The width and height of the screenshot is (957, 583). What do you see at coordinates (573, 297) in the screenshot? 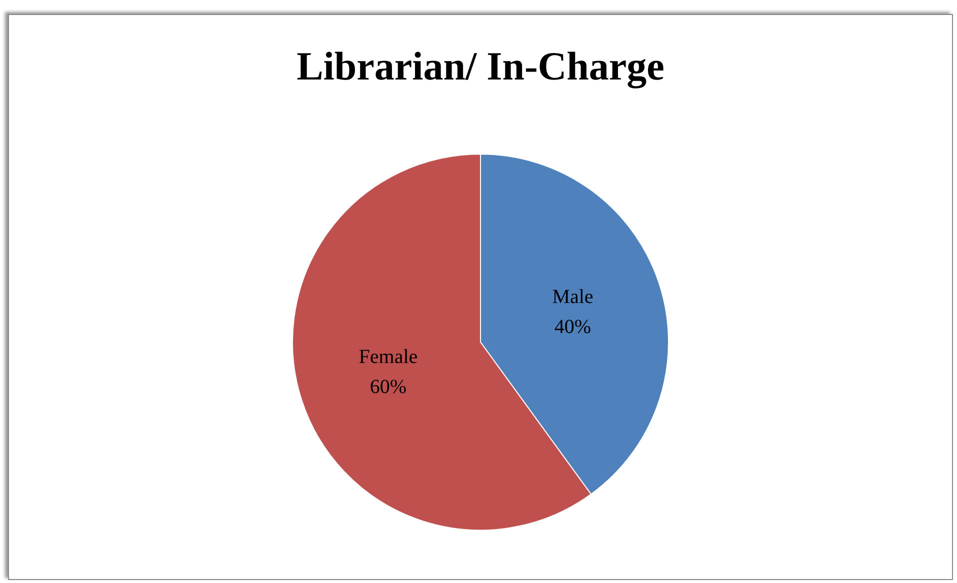
I see `slice-label: Male` at bounding box center [573, 297].